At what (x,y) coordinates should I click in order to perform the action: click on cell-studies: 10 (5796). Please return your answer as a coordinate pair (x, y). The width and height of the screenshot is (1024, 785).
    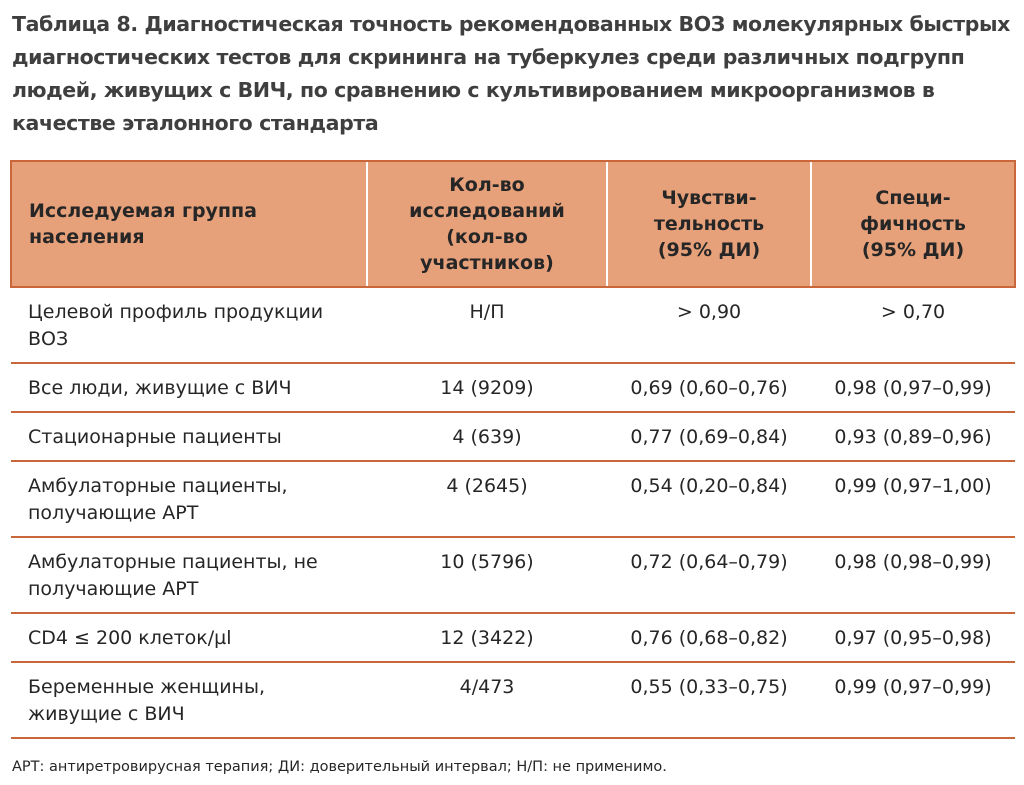
    Looking at the image, I should click on (487, 575).